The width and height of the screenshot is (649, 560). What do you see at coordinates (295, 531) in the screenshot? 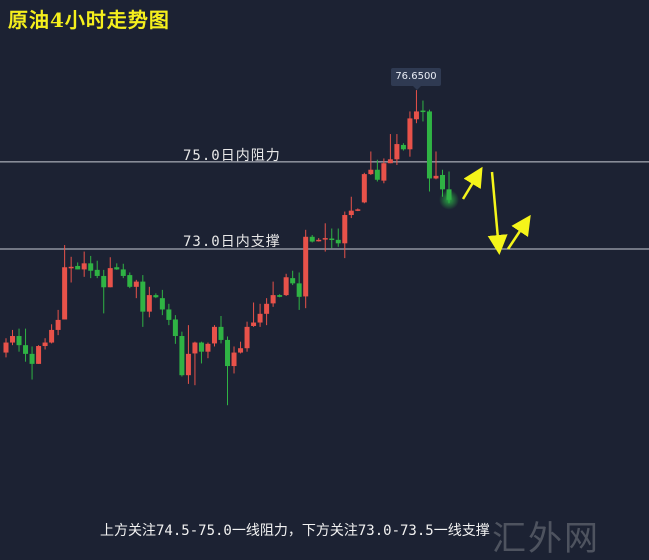
I see `analysis-note: 上方关注74.5-75.0一线阻力，下方关注73.0-73.5一线支撑` at bounding box center [295, 531].